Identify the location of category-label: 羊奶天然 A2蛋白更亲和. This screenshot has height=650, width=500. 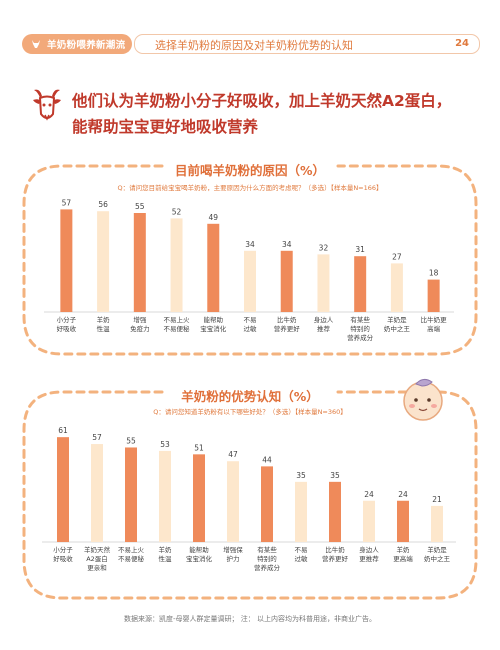
(97, 558).